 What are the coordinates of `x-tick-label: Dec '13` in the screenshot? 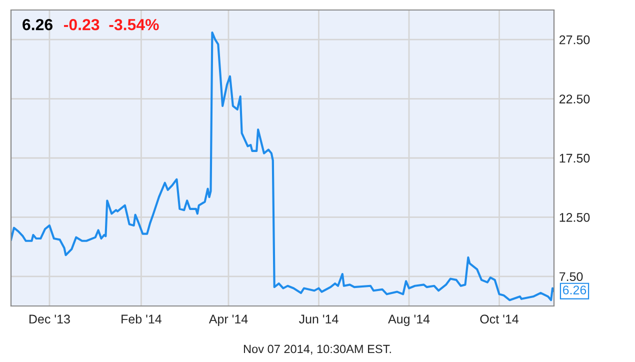 It's located at (50, 319).